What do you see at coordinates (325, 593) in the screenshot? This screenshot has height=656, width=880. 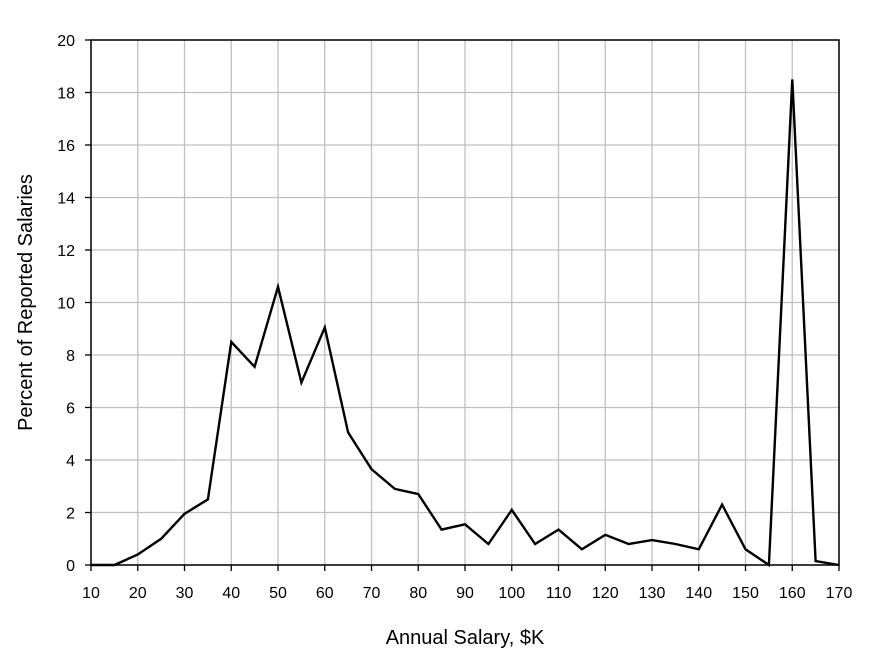 I see `x-tick-label: 60` at bounding box center [325, 593].